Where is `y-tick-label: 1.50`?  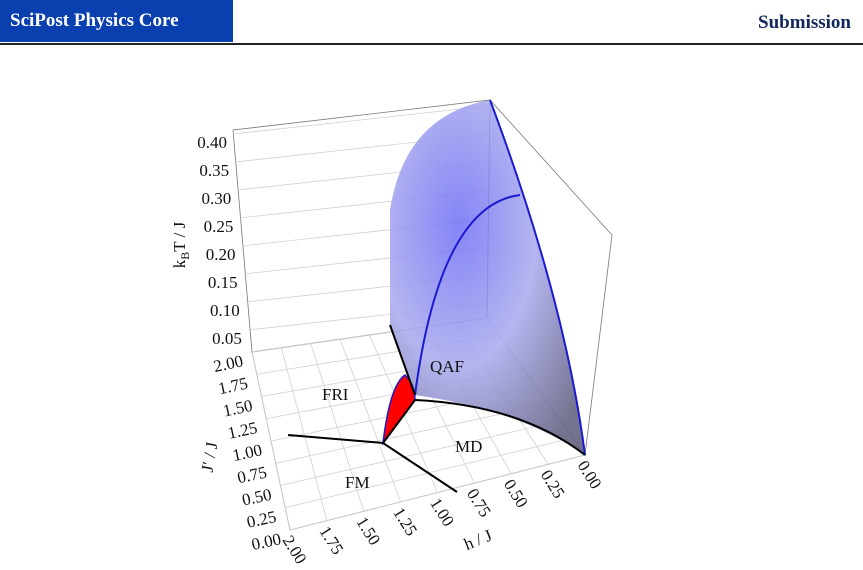
y-tick-label: 1.50 is located at coordinates (237, 408).